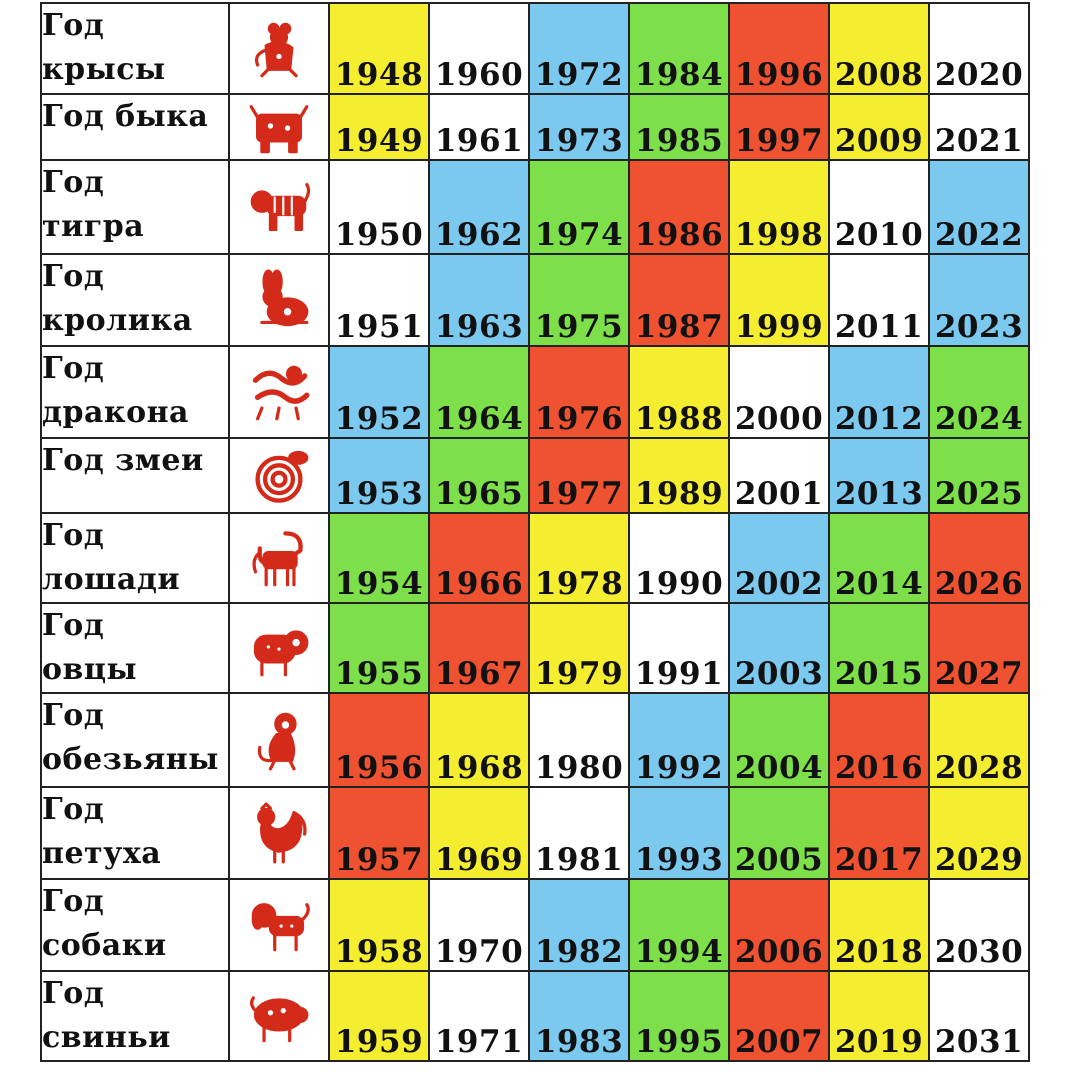 The height and width of the screenshot is (1080, 1080). What do you see at coordinates (779, 475) in the screenshot?
I see `year-cell: 2001` at bounding box center [779, 475].